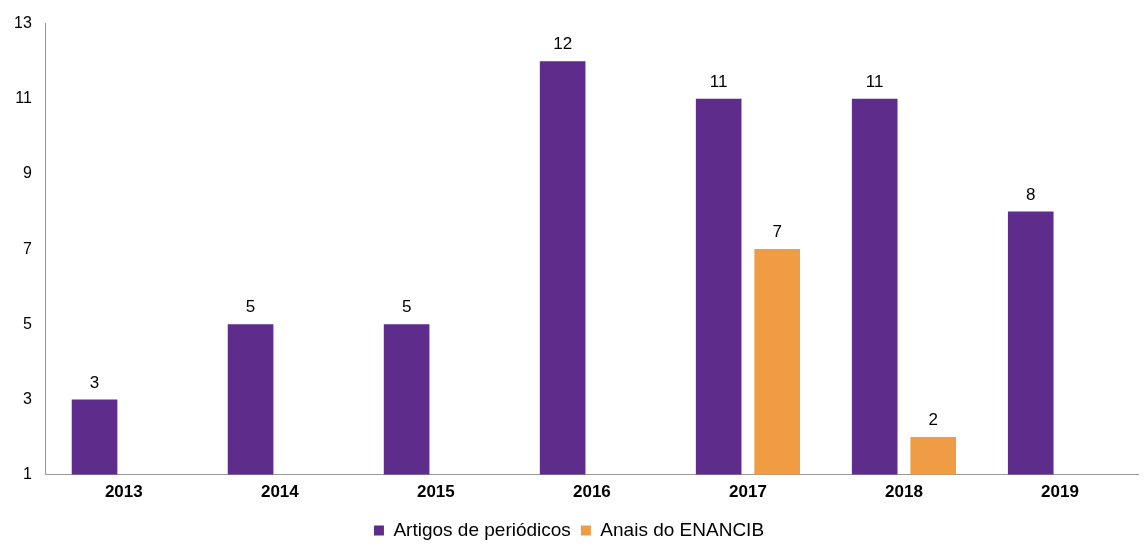  I want to click on data-label: 8, so click(1031, 194).